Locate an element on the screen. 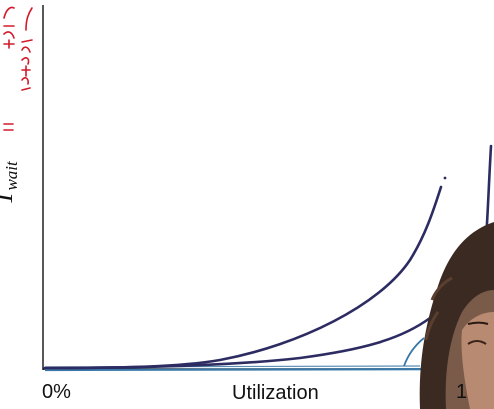  red-handwritten-annotation is located at coordinates (18, 68).